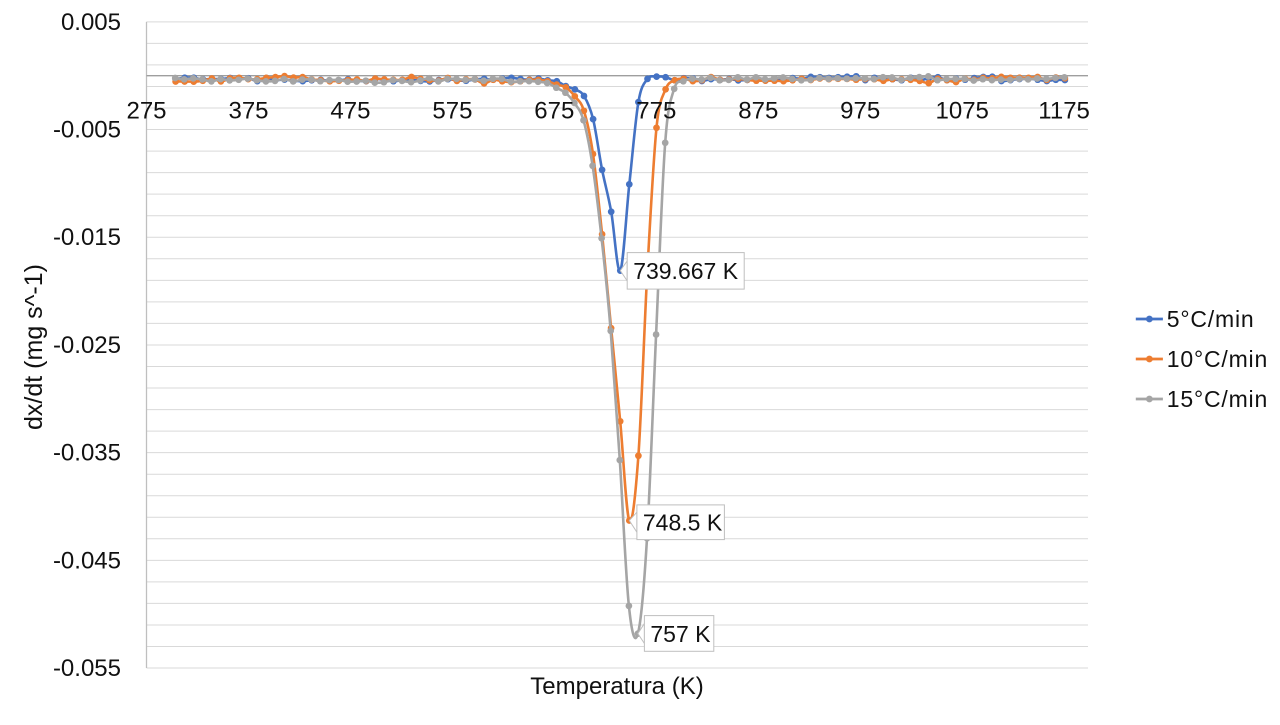  I want to click on svg-text: -0.035, so click(87, 453).